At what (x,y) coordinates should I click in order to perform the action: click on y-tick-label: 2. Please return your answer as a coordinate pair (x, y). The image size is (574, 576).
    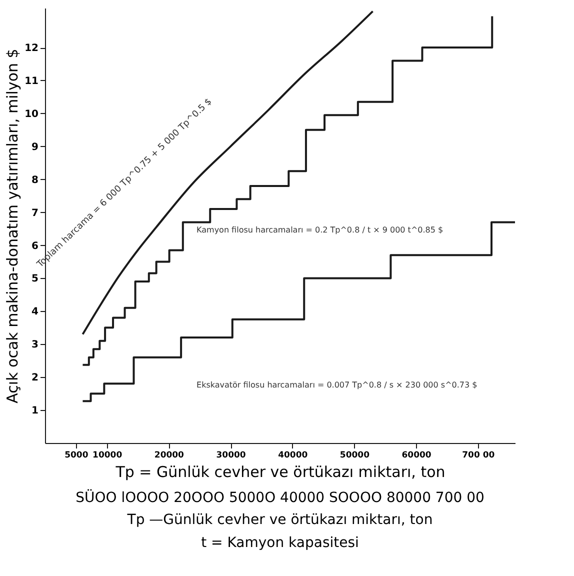
    Looking at the image, I should click on (35, 378).